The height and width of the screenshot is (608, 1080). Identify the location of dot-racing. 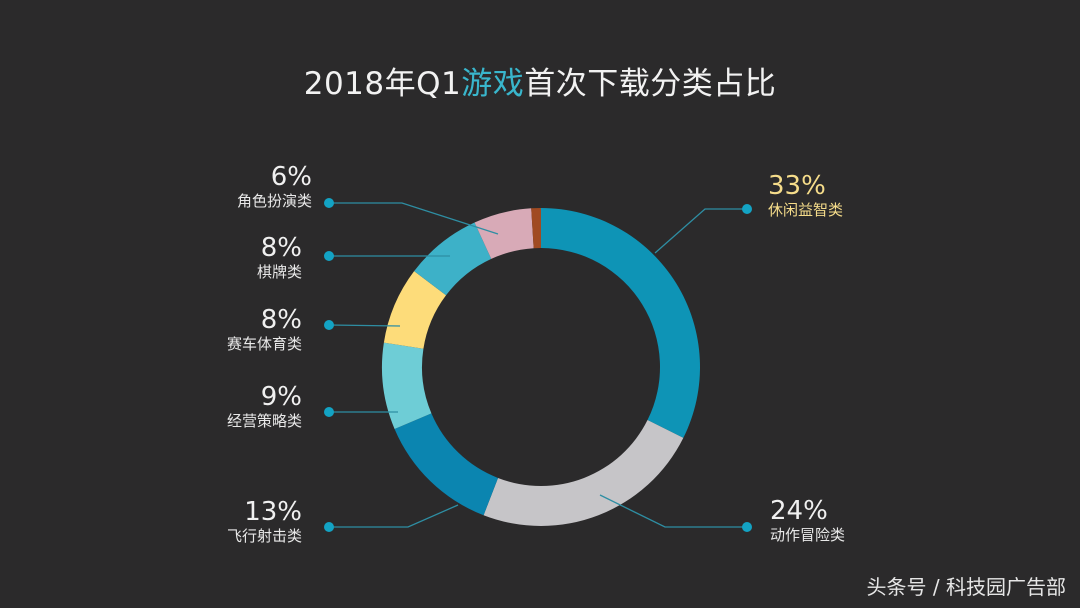
(329, 325).